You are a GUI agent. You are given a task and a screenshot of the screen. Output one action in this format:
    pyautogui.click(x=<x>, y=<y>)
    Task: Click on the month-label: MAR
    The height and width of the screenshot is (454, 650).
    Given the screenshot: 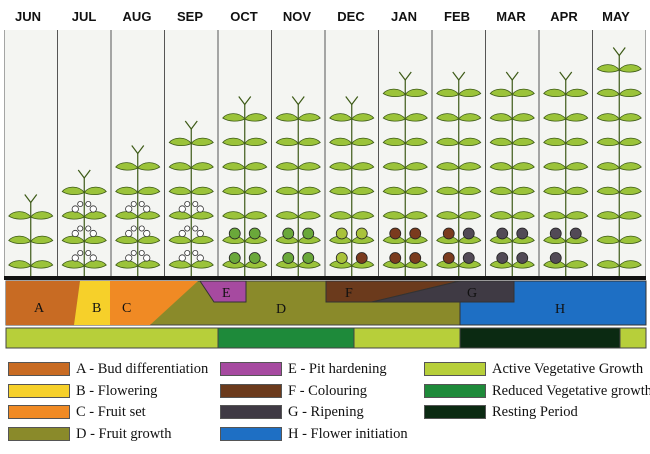 What is the action you would take?
    pyautogui.click(x=511, y=16)
    